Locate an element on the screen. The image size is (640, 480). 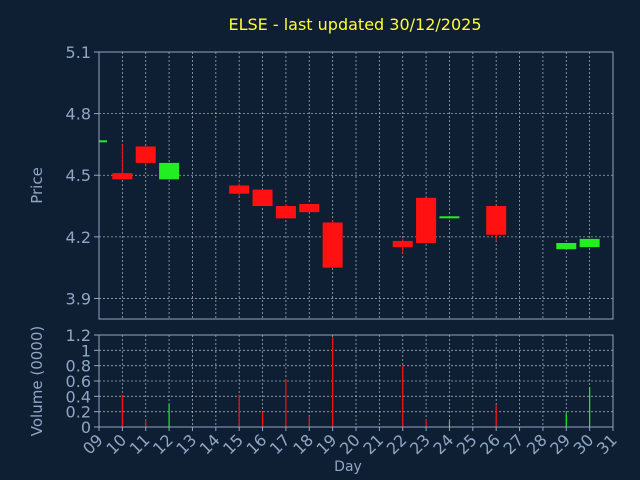
price-tick-label: 5.1 is located at coordinates (78, 52).